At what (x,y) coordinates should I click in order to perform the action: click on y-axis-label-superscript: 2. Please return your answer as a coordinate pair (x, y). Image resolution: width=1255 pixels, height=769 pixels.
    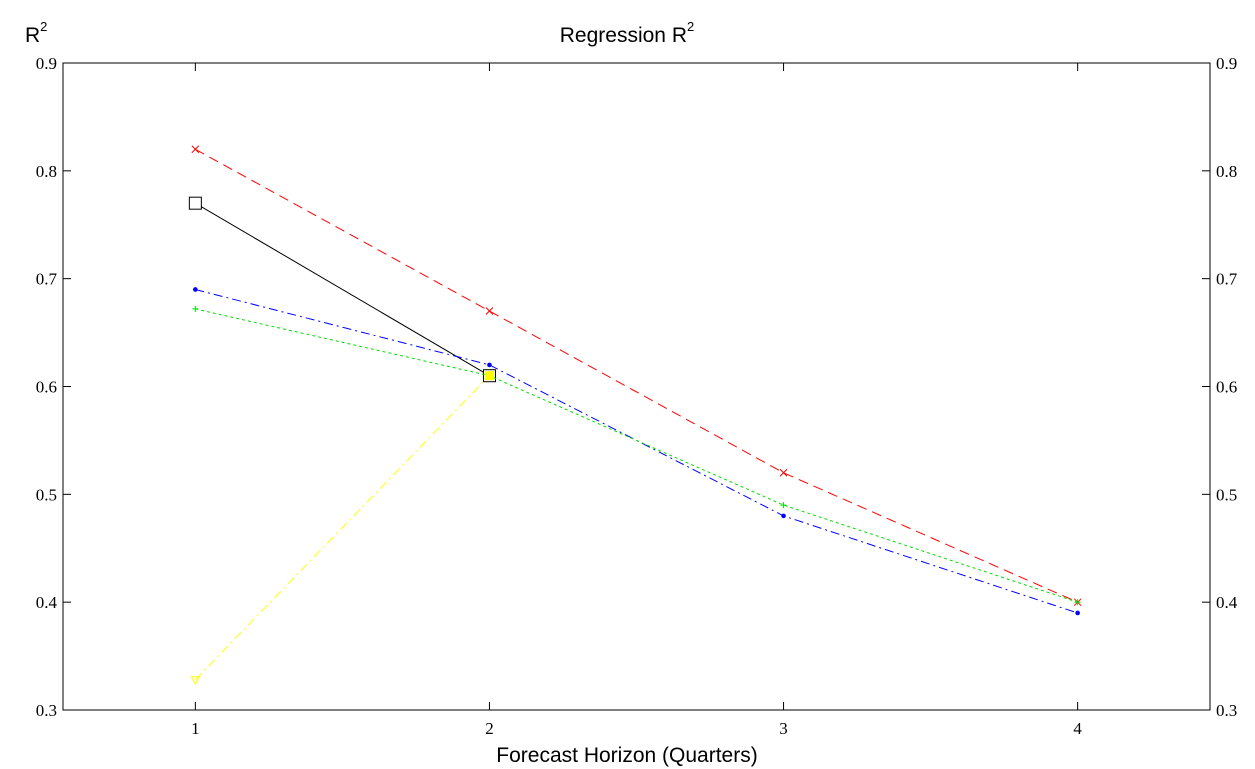
    Looking at the image, I should click on (43, 26).